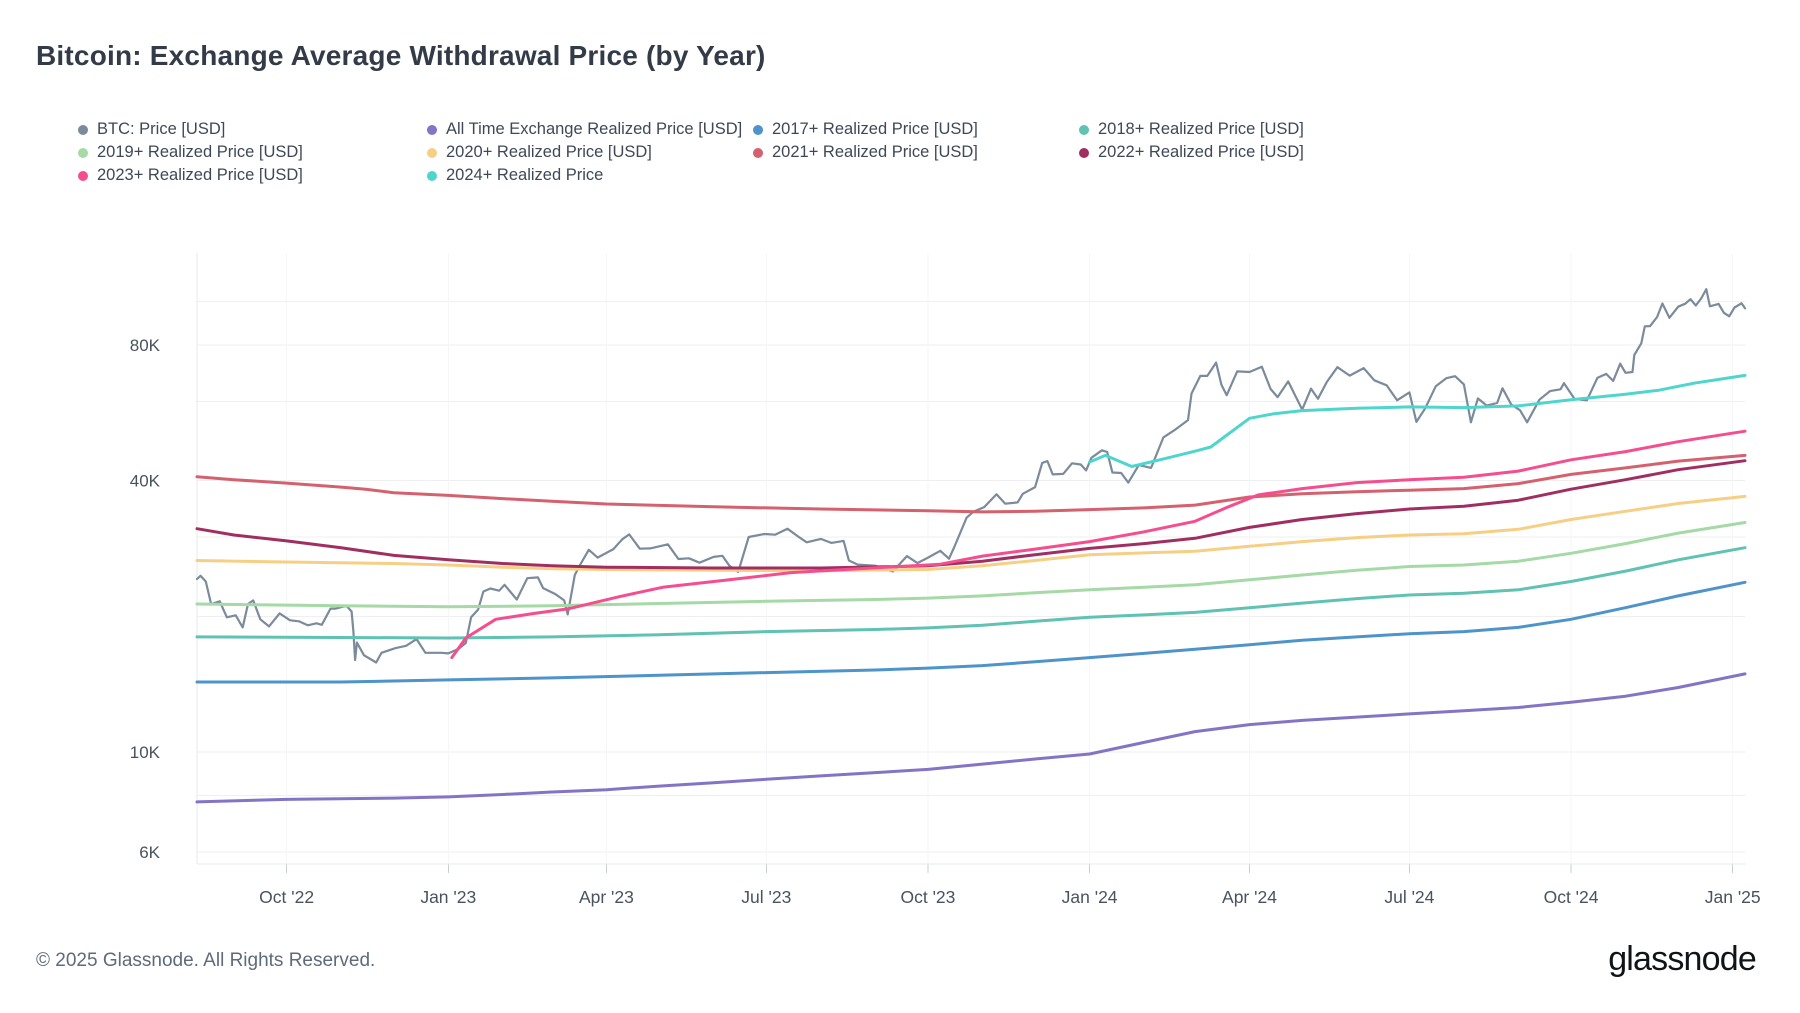 The height and width of the screenshot is (1013, 1800). I want to click on legend-item-y2019: 2019+ Realized Price [USD], so click(252, 152).